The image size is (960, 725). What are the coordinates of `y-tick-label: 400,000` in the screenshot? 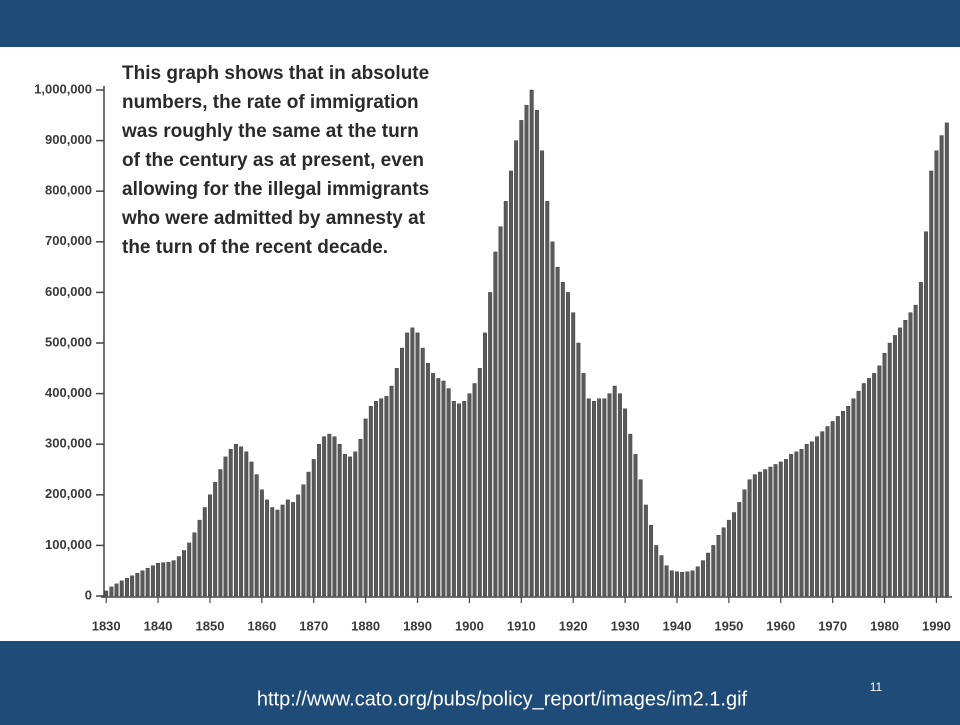 It's located at (68, 392).